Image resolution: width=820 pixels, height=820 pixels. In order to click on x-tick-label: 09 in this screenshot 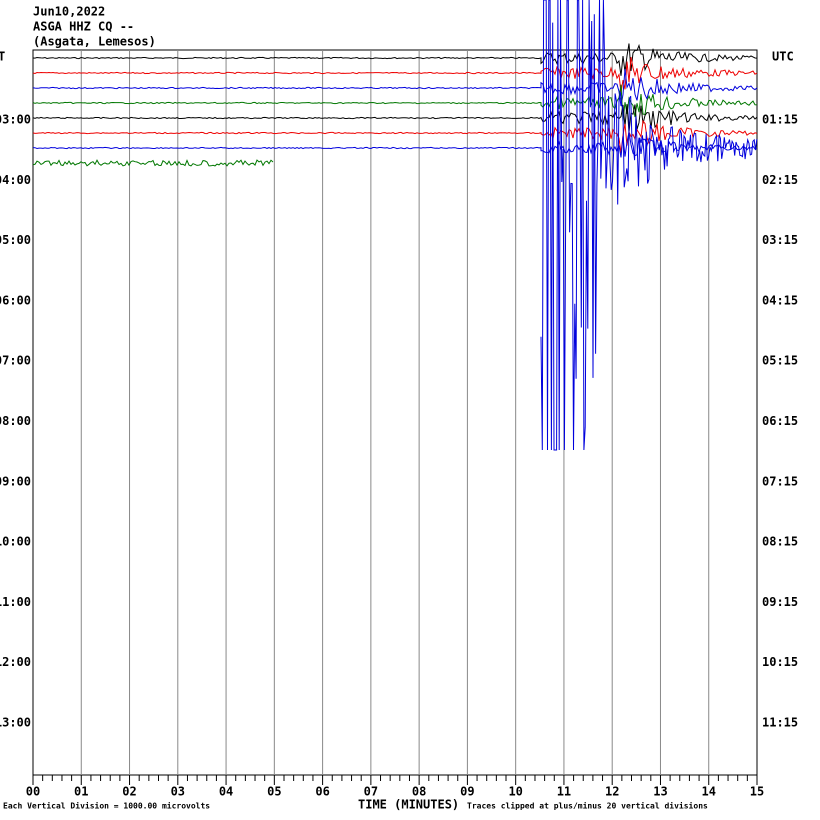, I will do `click(467, 792)`.